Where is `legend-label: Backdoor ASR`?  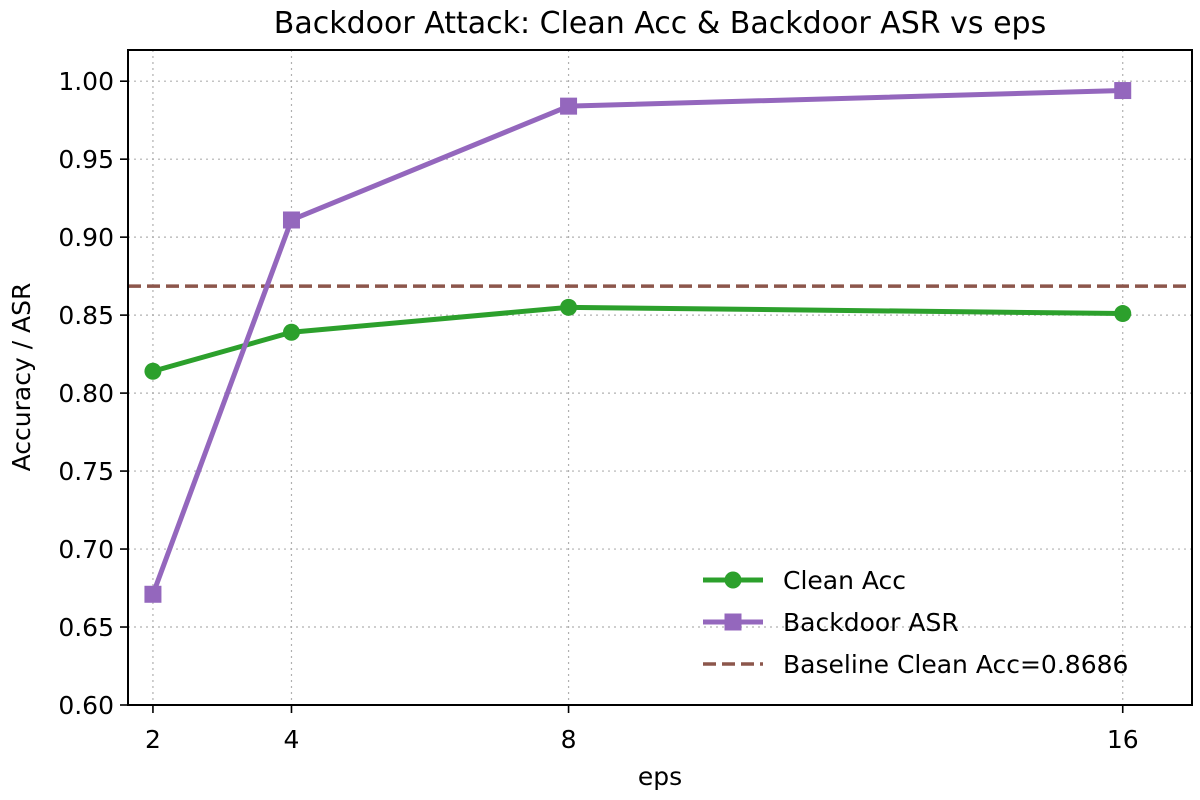
legend-label: Backdoor ASR is located at coordinates (871, 622).